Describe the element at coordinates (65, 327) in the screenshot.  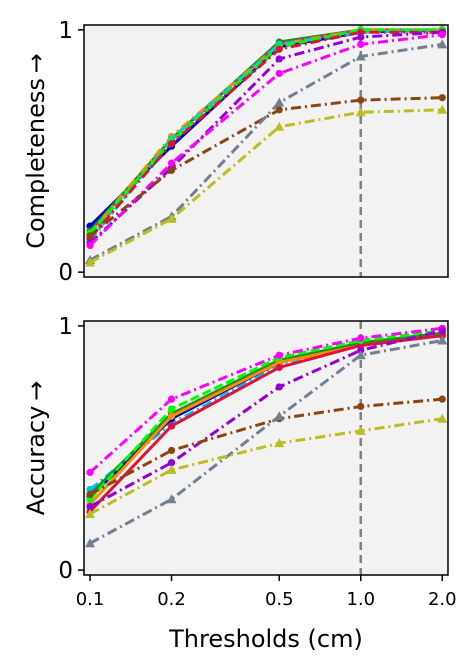
I see `accuracy-y-tick-label-2: 1` at that location.